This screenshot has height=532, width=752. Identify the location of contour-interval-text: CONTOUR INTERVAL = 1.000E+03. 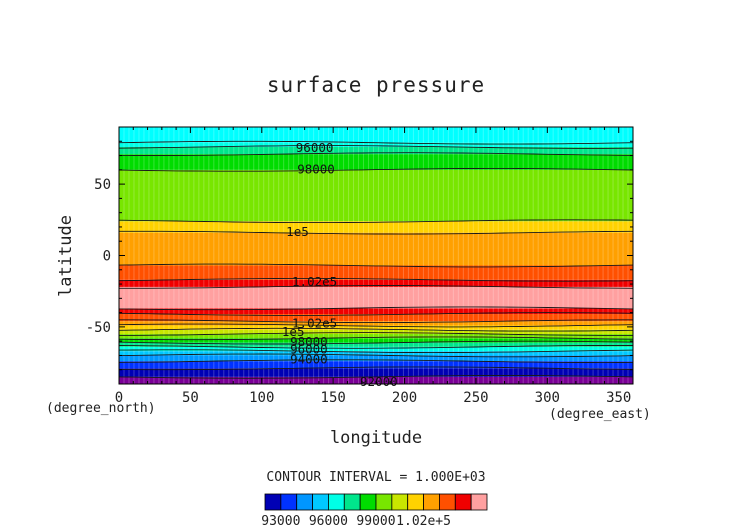
(375, 477).